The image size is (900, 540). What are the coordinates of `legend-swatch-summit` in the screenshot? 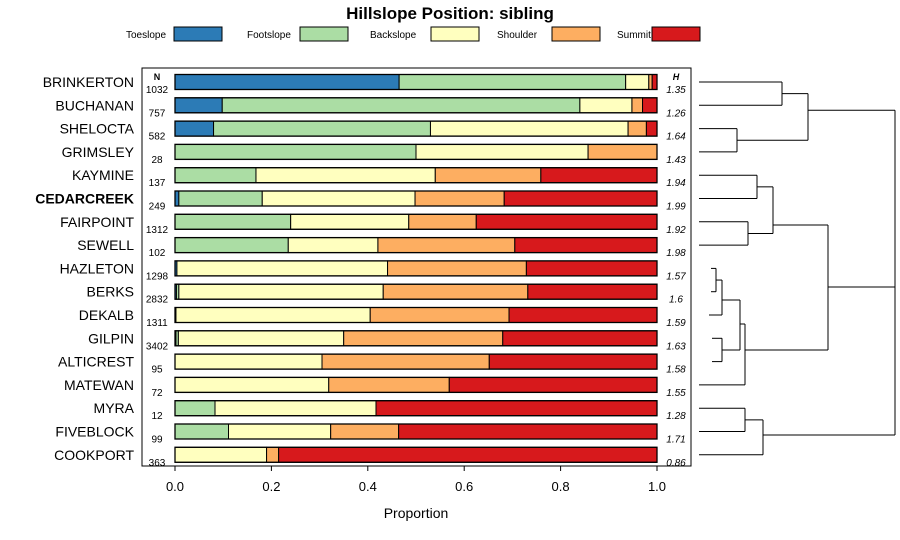 It's located at (676, 34).